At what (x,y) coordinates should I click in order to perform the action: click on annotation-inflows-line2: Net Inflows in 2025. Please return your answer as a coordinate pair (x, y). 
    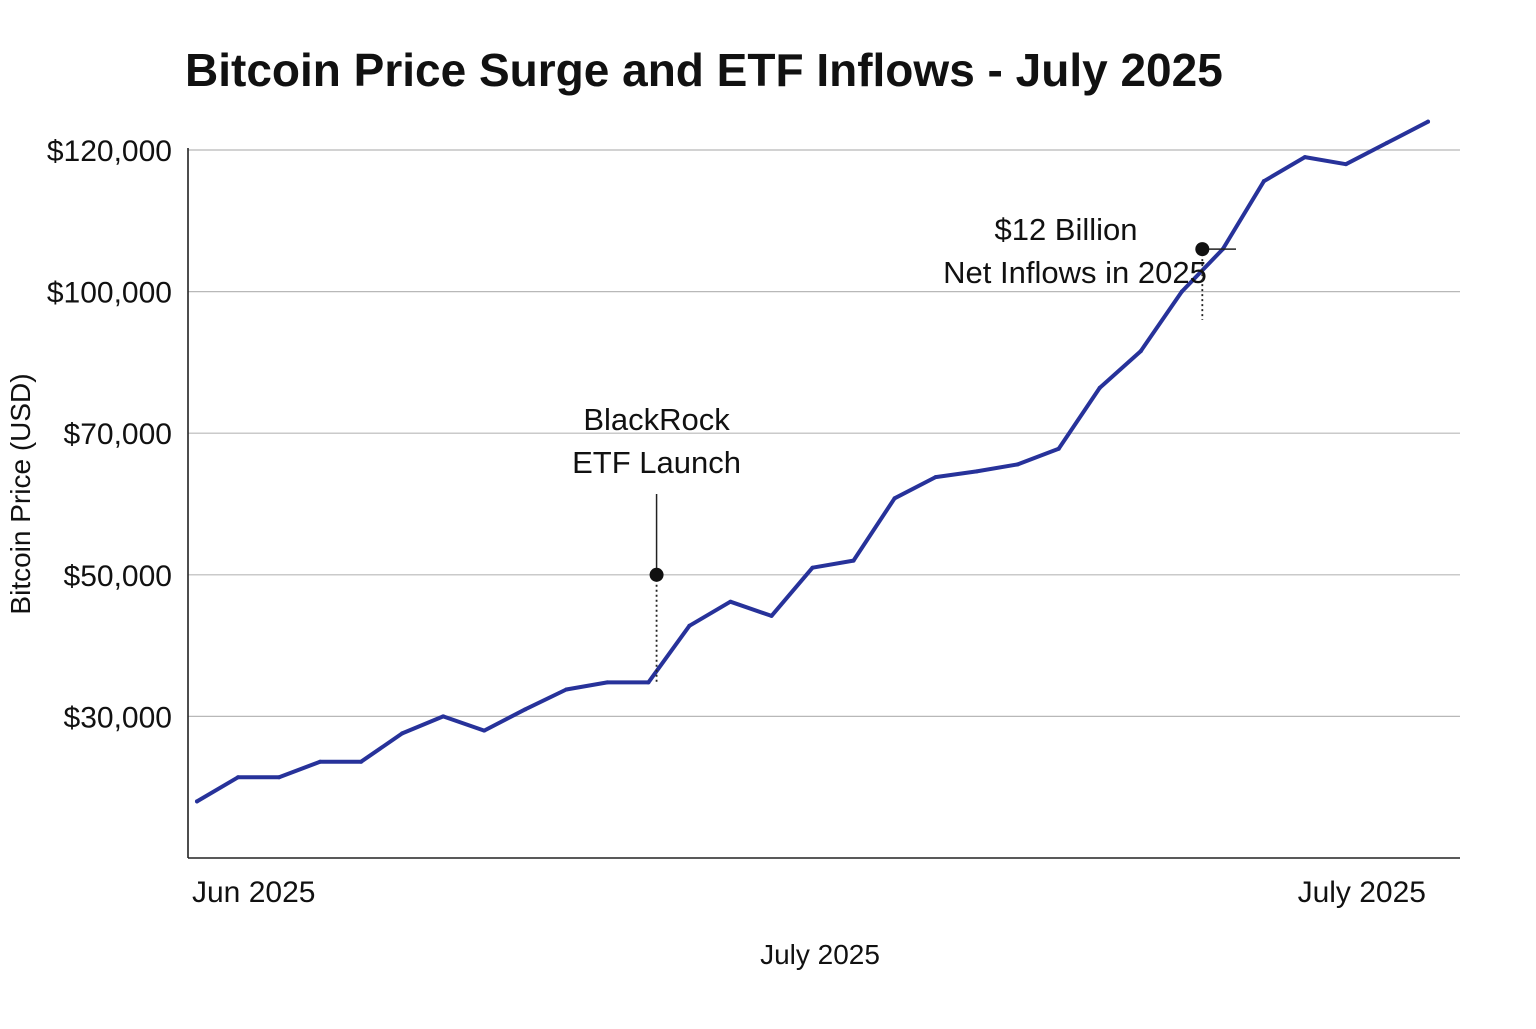
    Looking at the image, I should click on (1075, 272).